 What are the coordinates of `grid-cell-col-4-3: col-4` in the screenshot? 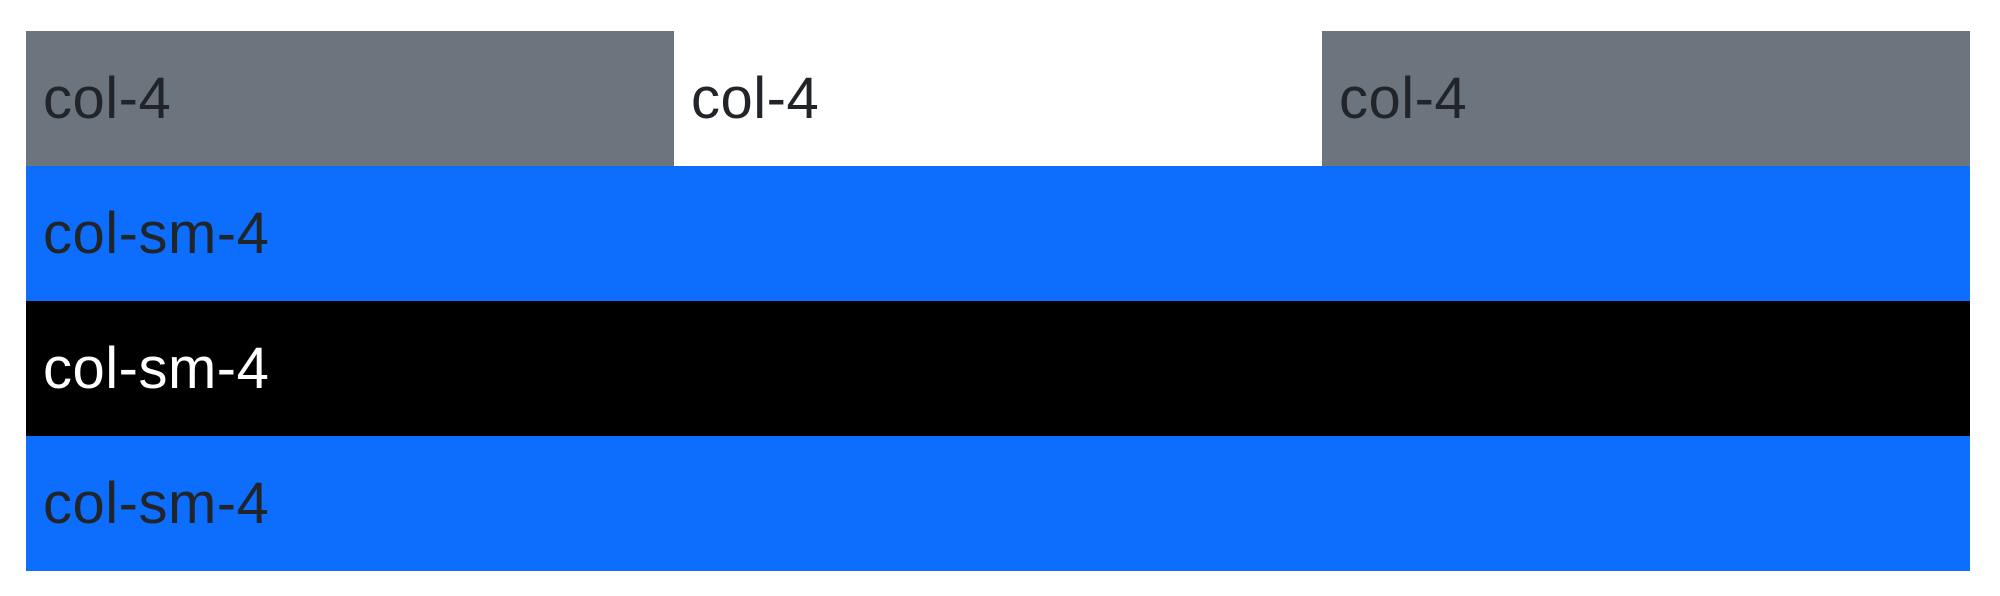 It's located at (1645, 98).